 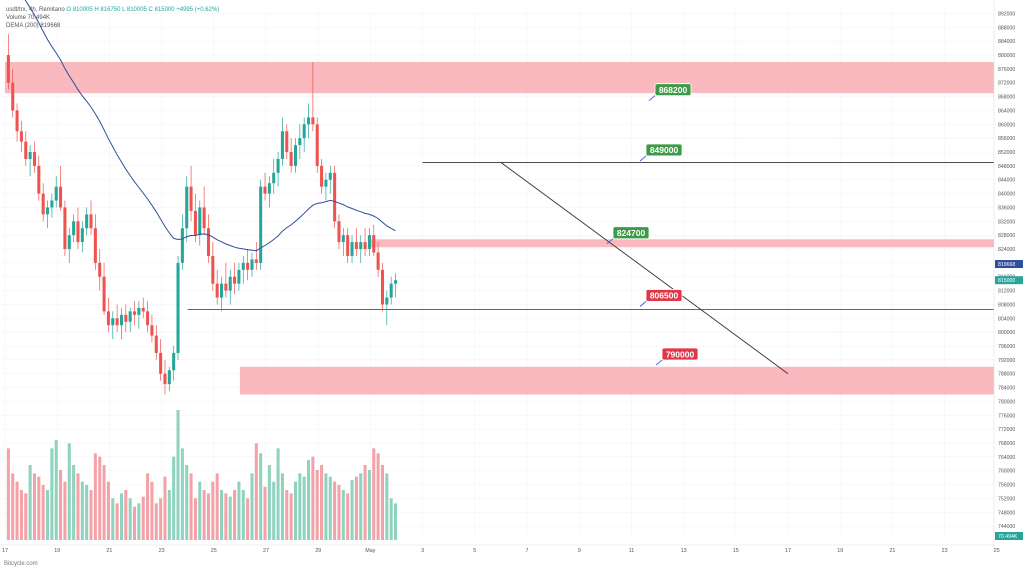 I want to click on trendline, so click(x=644, y=268).